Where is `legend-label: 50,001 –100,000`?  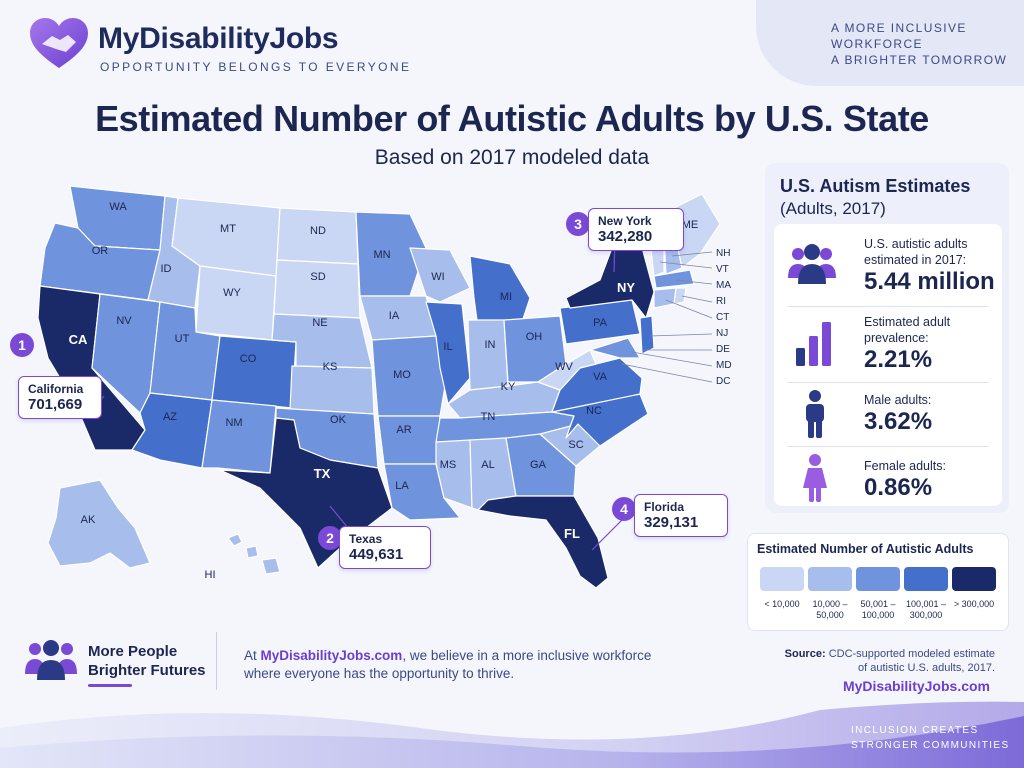
legend-label: 50,001 –100,000 is located at coordinates (878, 610).